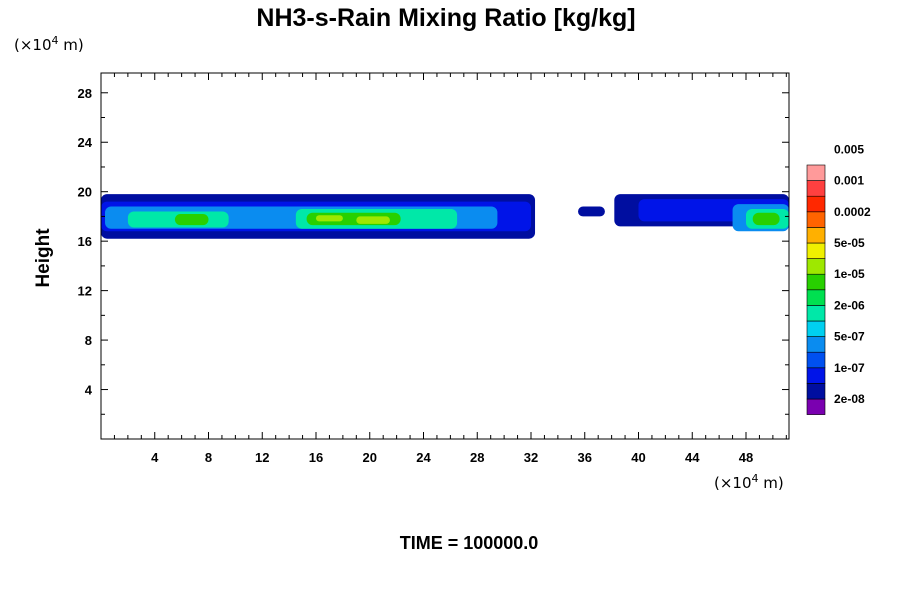 Image resolution: width=900 pixels, height=600 pixels. Describe the element at coordinates (749, 482) in the screenshot. I see `x-axis-unit: (×104 m)` at that location.